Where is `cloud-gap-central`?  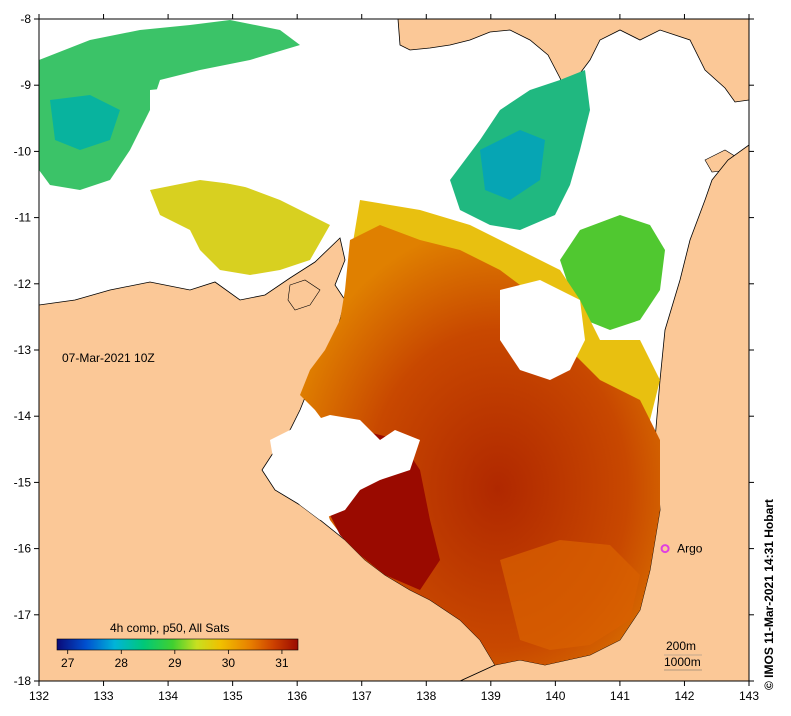
cloud-gap-central is located at coordinates (542, 330).